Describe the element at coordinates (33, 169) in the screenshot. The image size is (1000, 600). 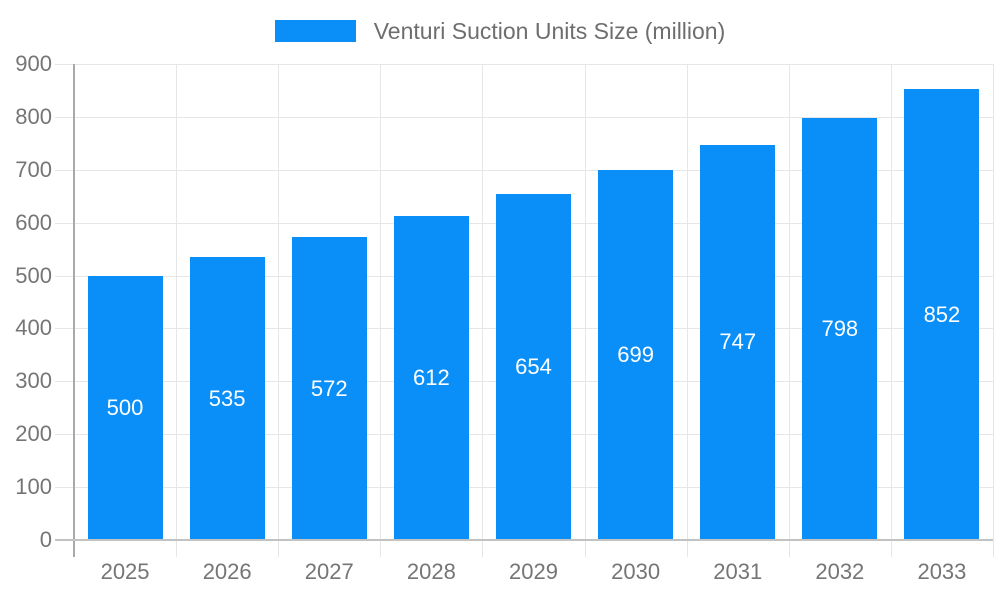
I see `y-axis-label: 700` at that location.